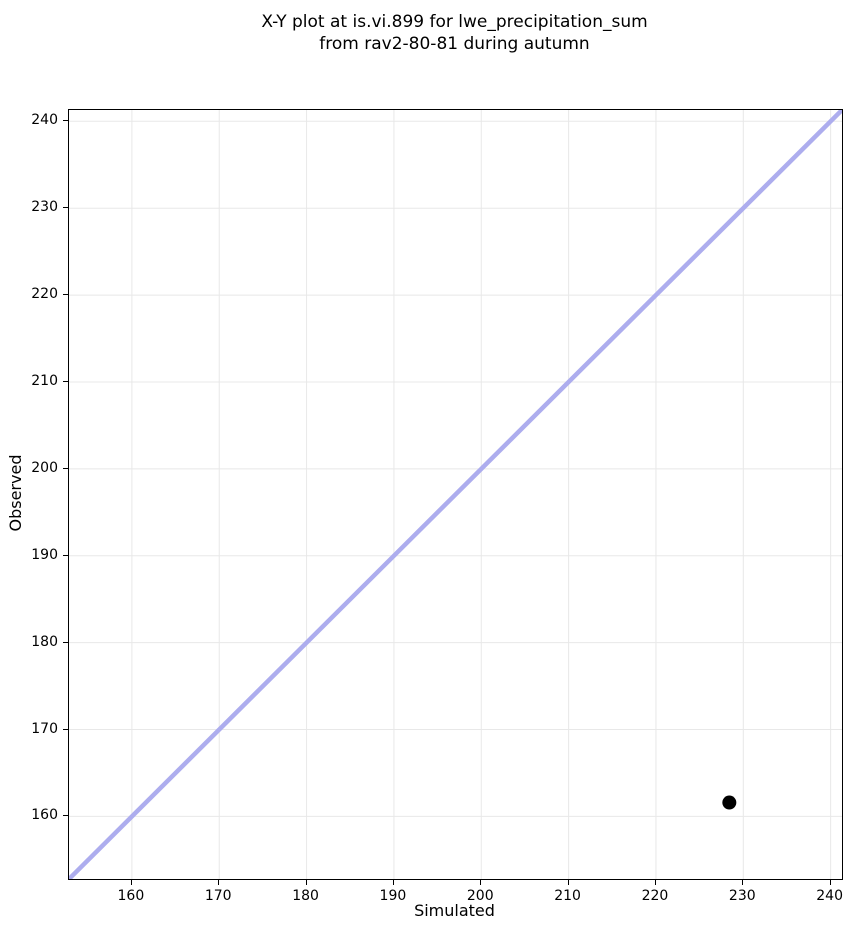 This screenshot has width=856, height=934. I want to click on x-tick-label: 180, so click(305, 896).